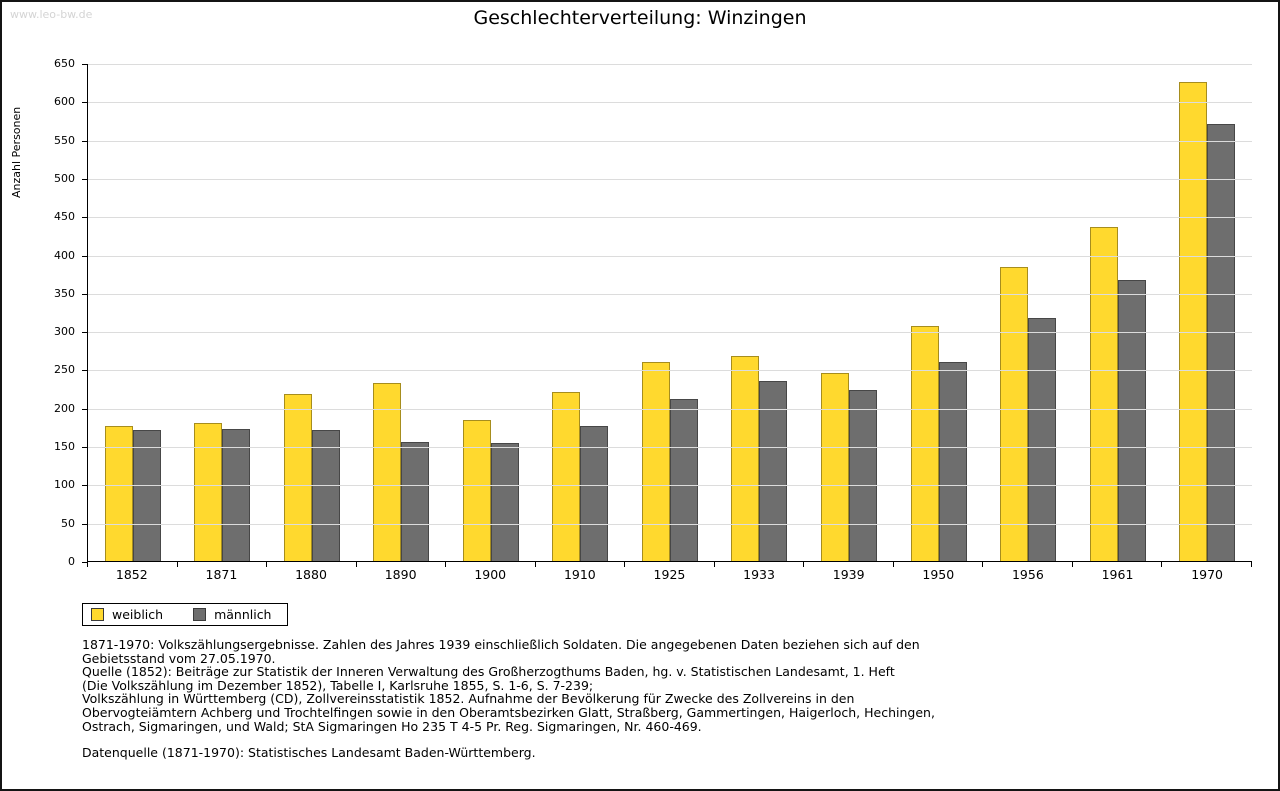 This screenshot has height=791, width=1280. I want to click on y-tick-label: 350, so click(64, 293).